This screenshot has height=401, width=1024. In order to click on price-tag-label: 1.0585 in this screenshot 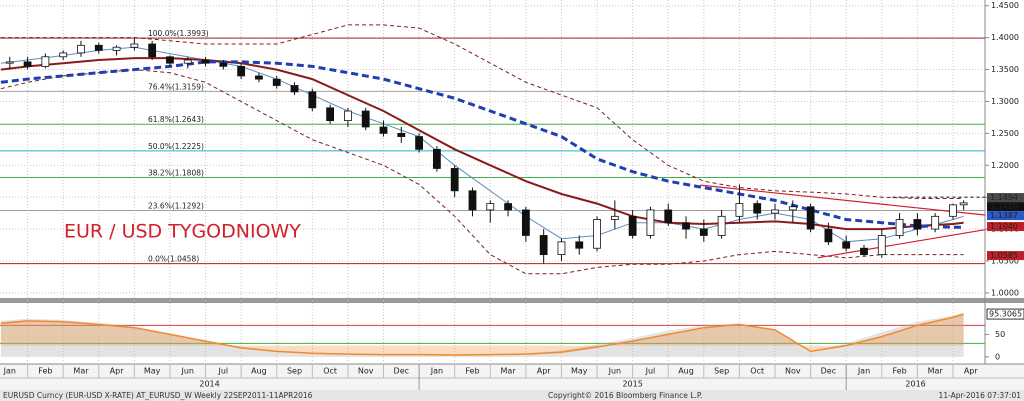, I will do `click(1004, 255)`.